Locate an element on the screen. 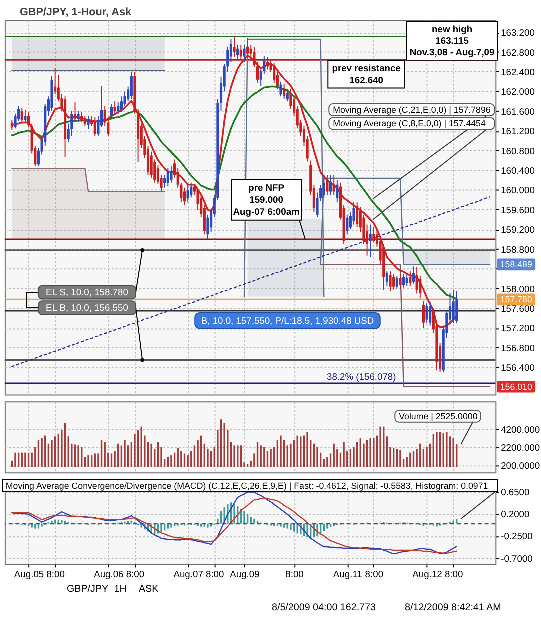 Image resolution: width=541 pixels, height=625 pixels. x-tick-label: Aug.05 is located at coordinates (29, 575).